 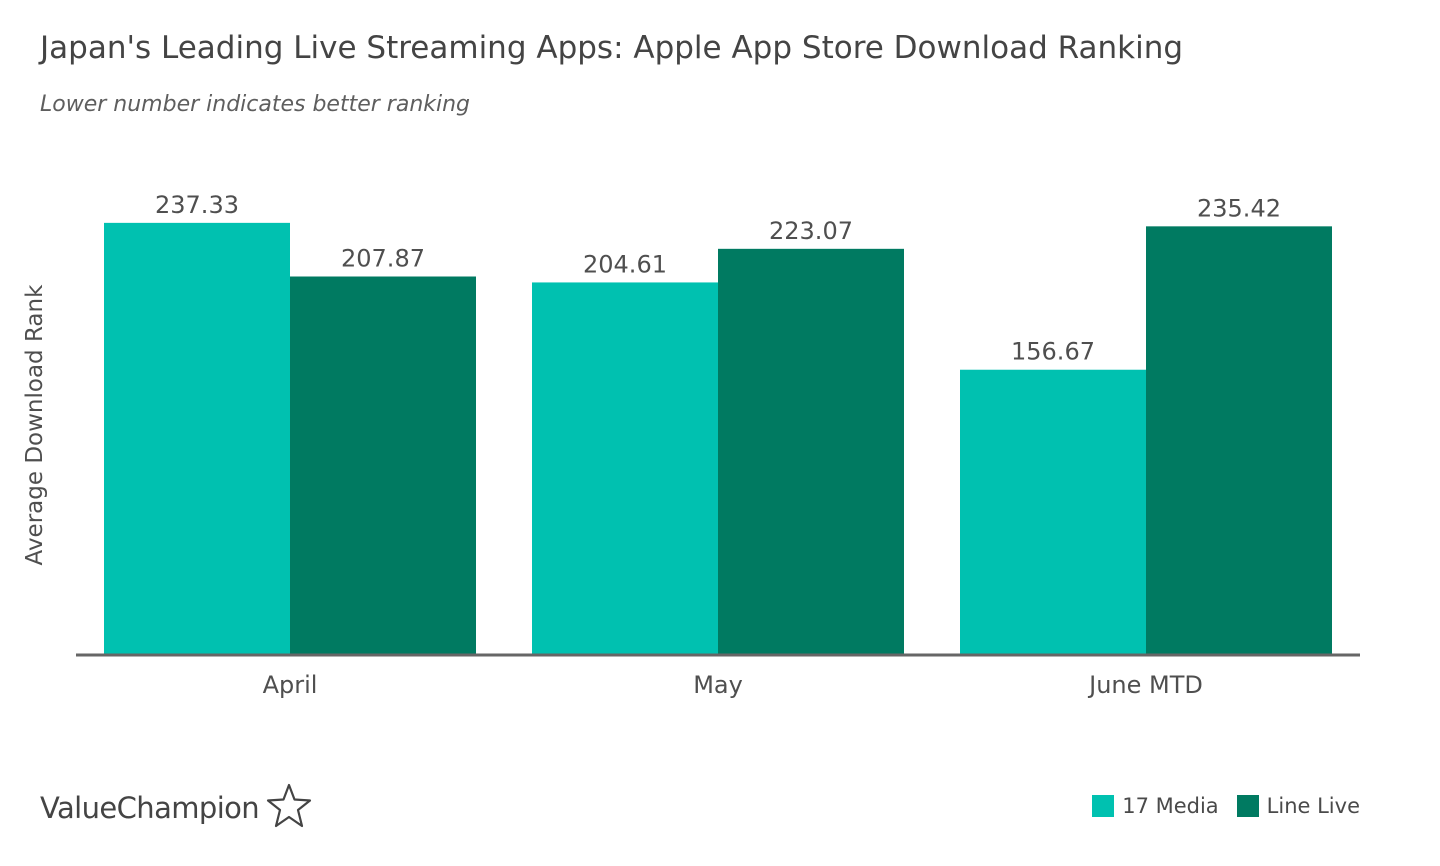 What do you see at coordinates (1053, 512) in the screenshot?
I see `bar-17-media-june-mtd` at bounding box center [1053, 512].